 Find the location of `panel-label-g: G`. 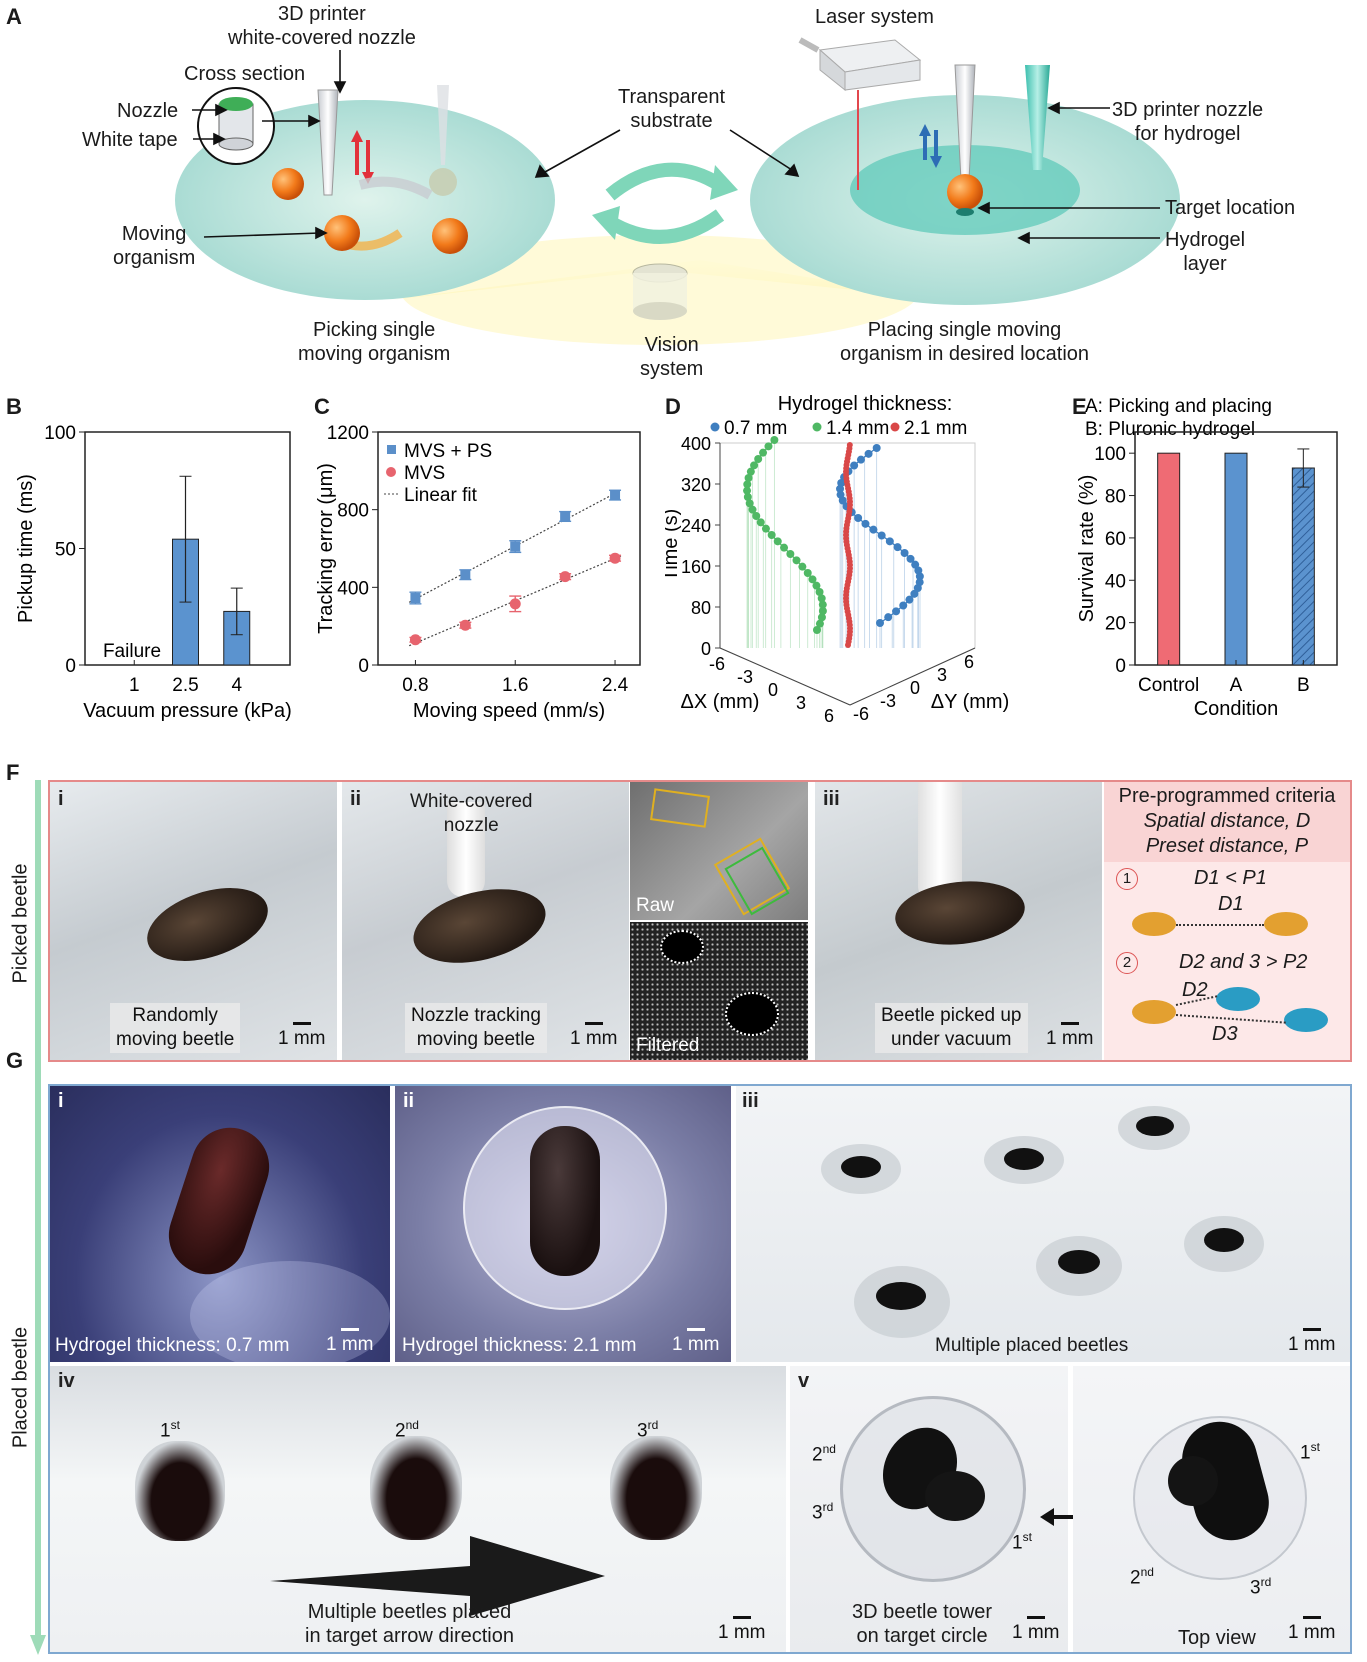

panel-label-g: G is located at coordinates (15, 1060).